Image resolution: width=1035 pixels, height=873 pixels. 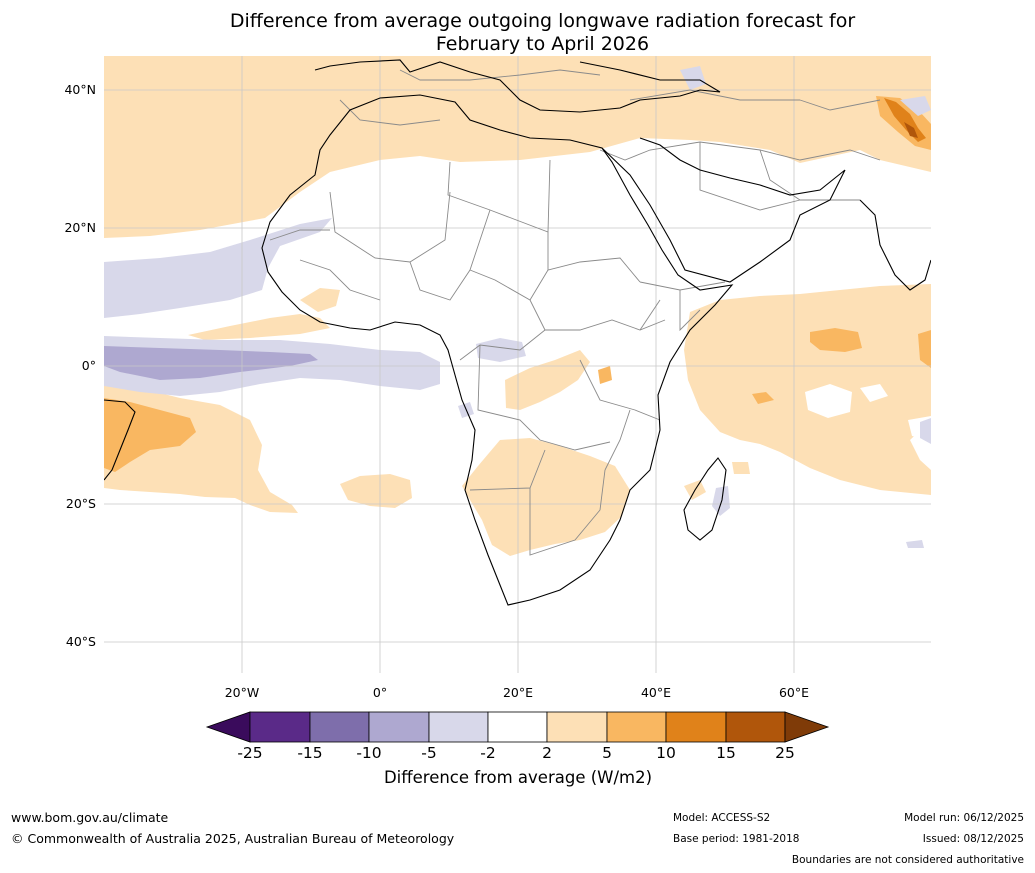 I want to click on lat-label-40n: 40°N, so click(x=80, y=89).